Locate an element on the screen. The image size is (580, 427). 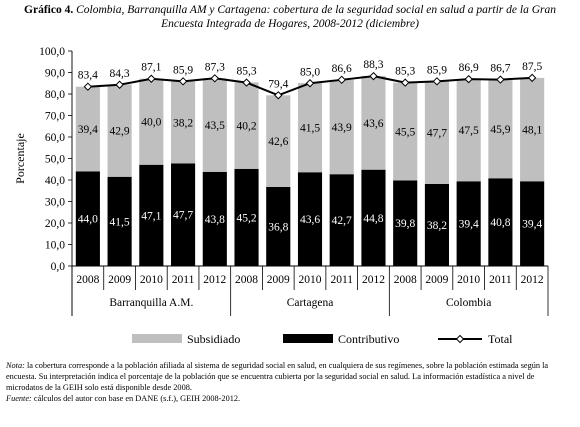
data-label-subsidiado: 39,4 is located at coordinates (88, 130).